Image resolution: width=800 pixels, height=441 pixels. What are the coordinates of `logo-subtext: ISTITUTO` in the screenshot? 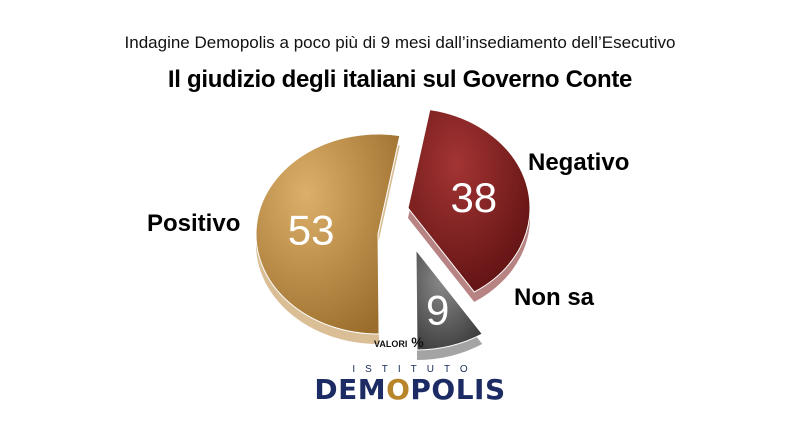 It's located at (415, 369).